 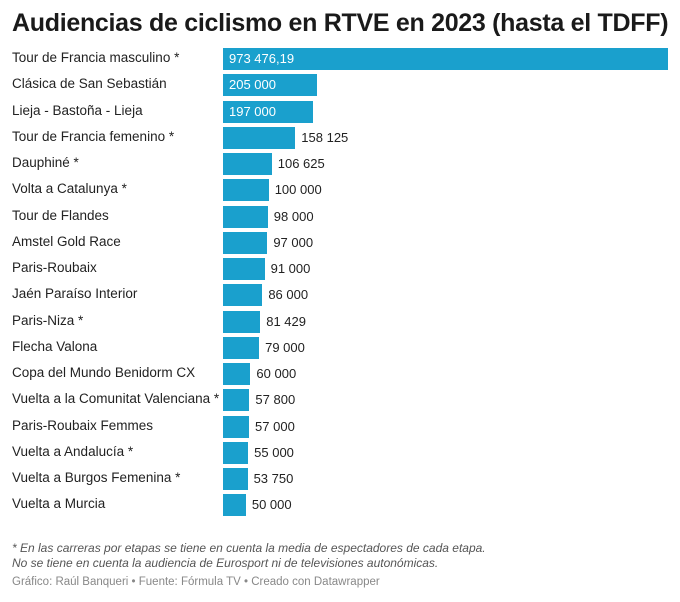 I want to click on category-label: Vuelta a la Comunitat Valenciana *, so click(x=116, y=399).